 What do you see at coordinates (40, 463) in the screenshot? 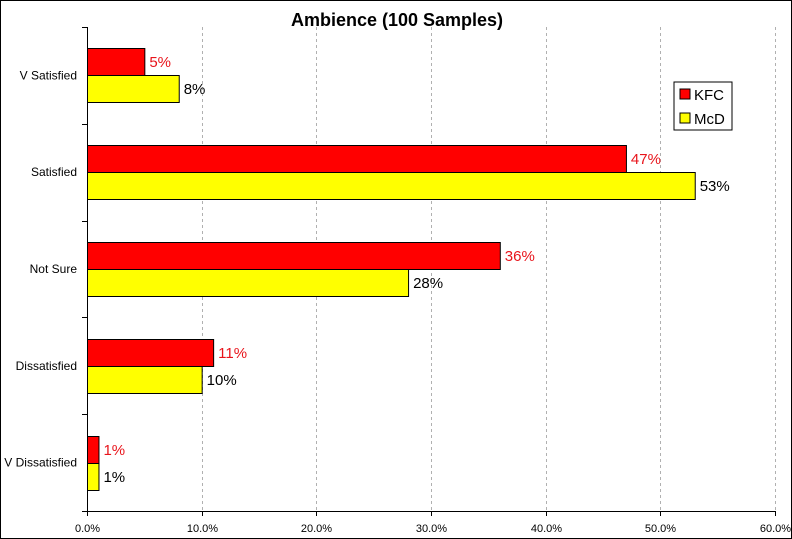
I see `category-label: V Dissatisfied` at bounding box center [40, 463].